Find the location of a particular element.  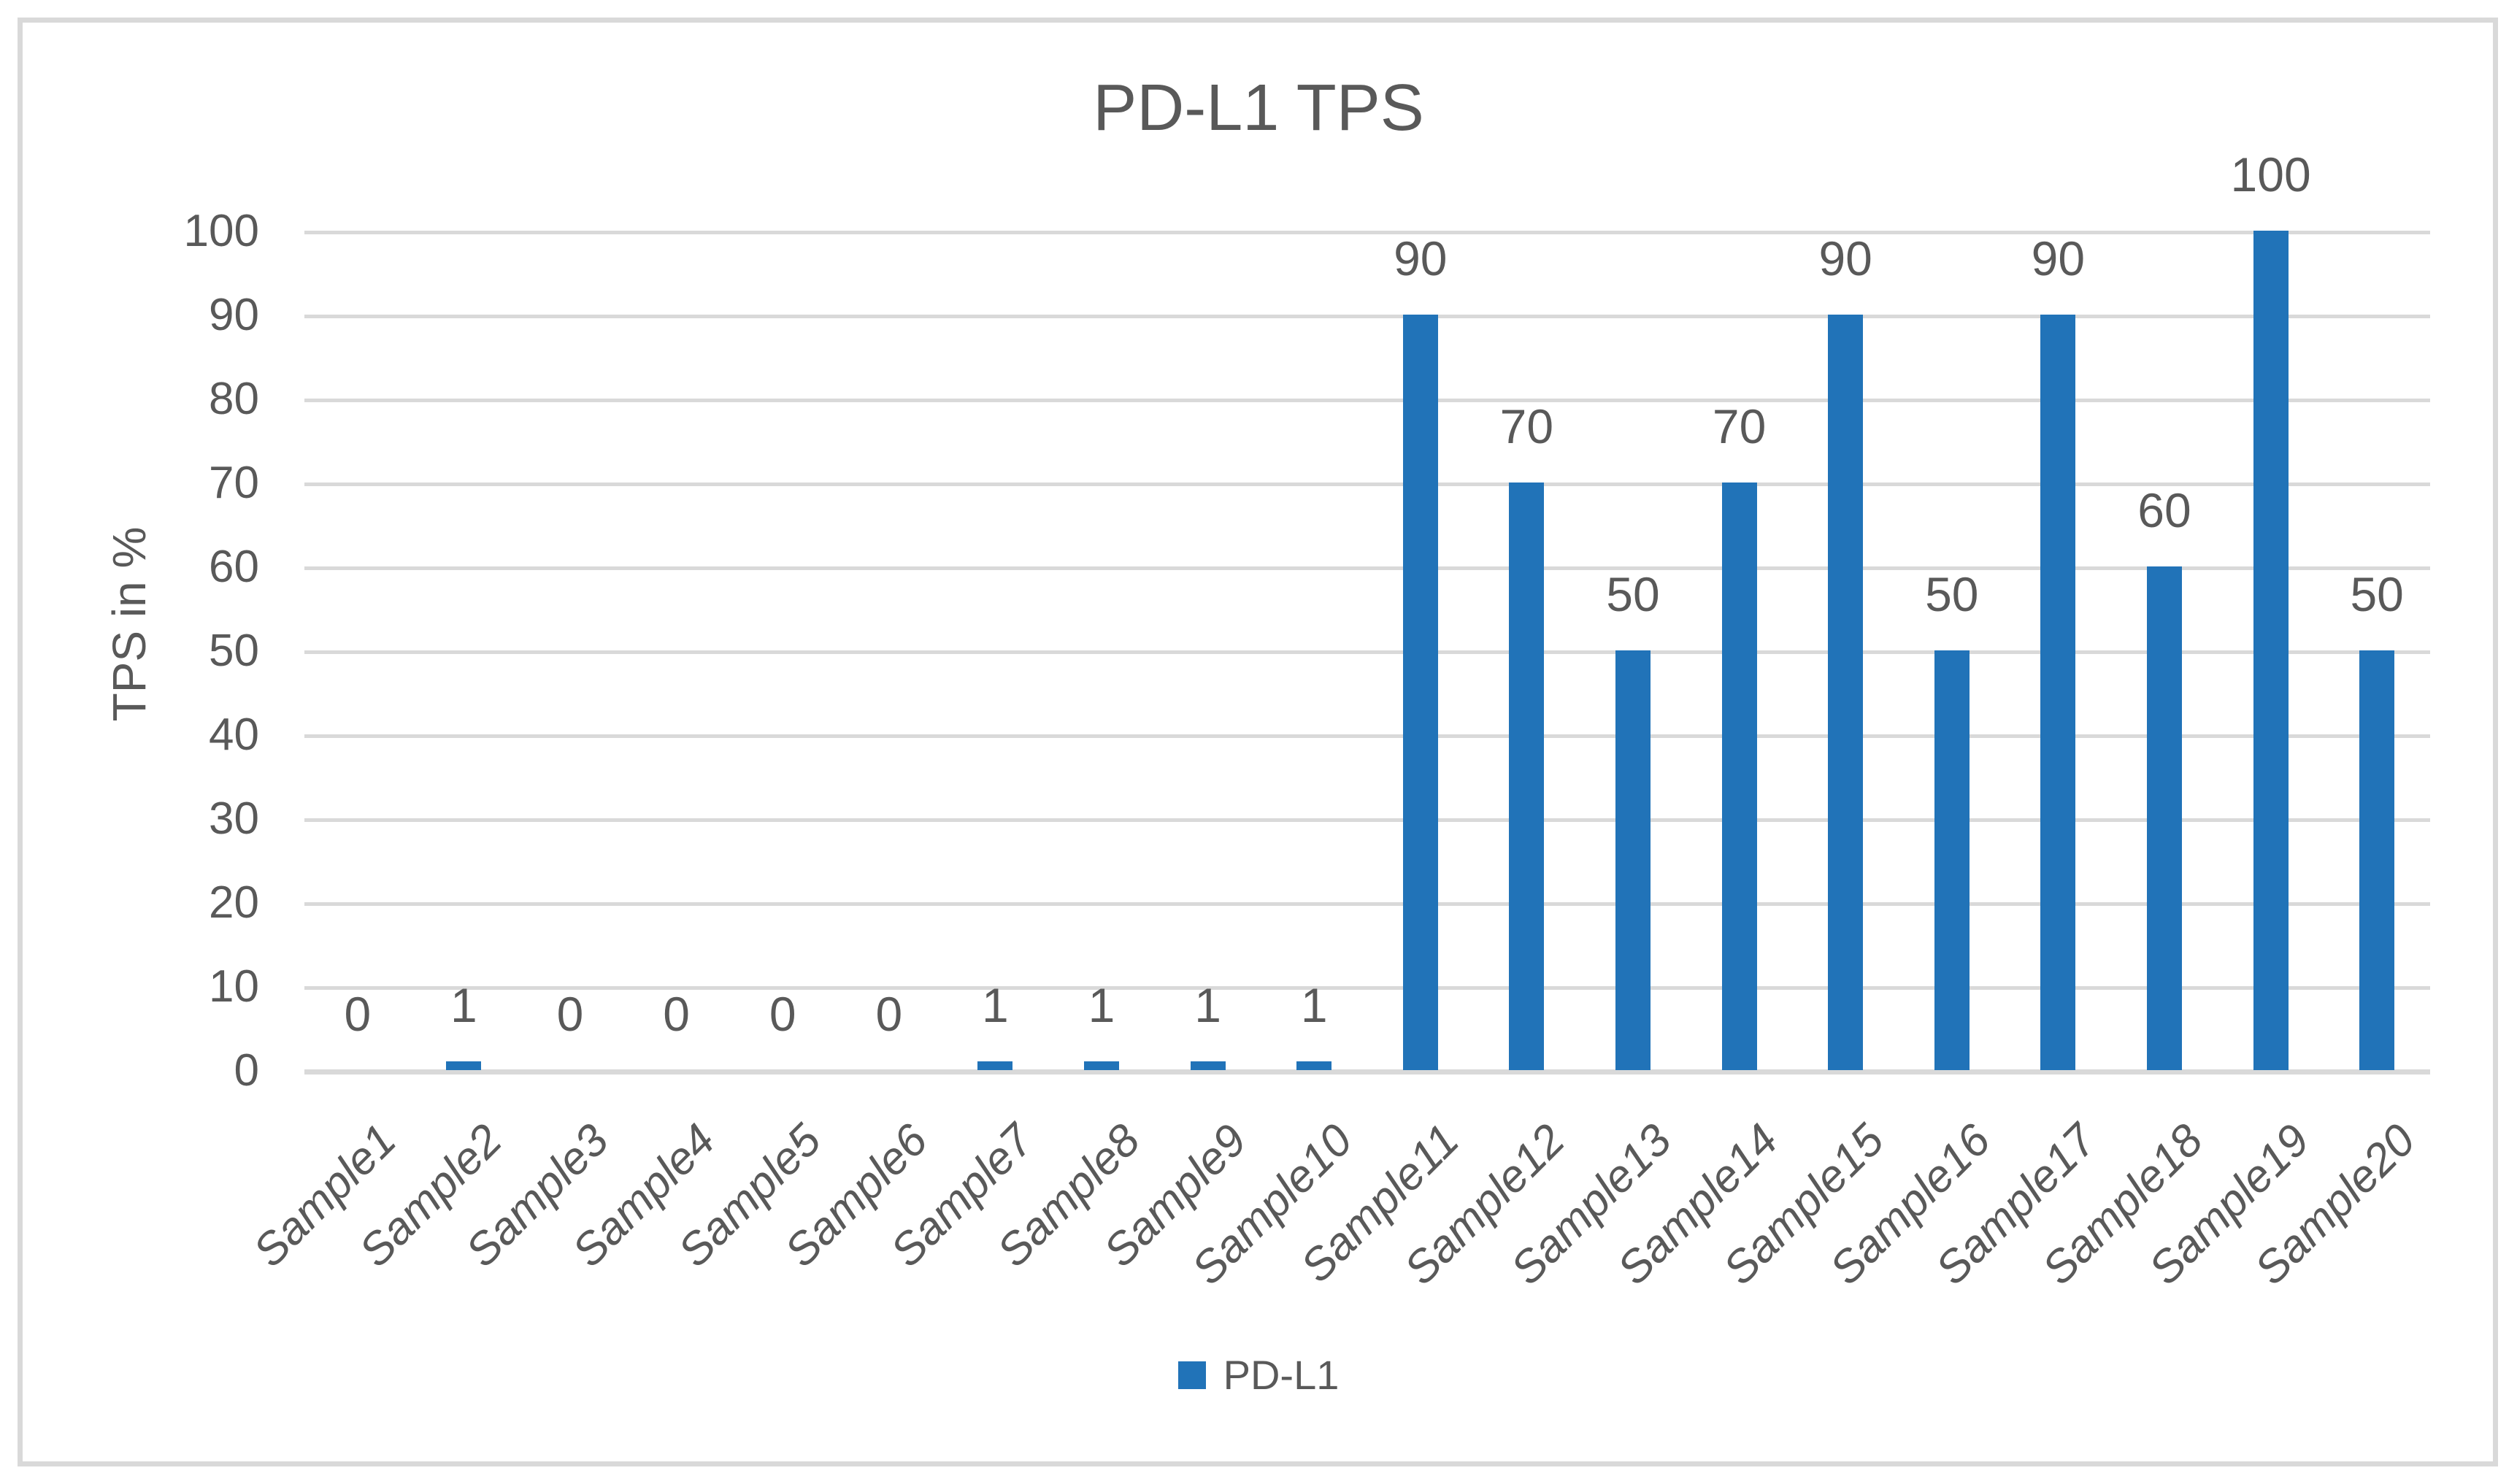

data-label-sample2: 1 is located at coordinates (463, 1005).